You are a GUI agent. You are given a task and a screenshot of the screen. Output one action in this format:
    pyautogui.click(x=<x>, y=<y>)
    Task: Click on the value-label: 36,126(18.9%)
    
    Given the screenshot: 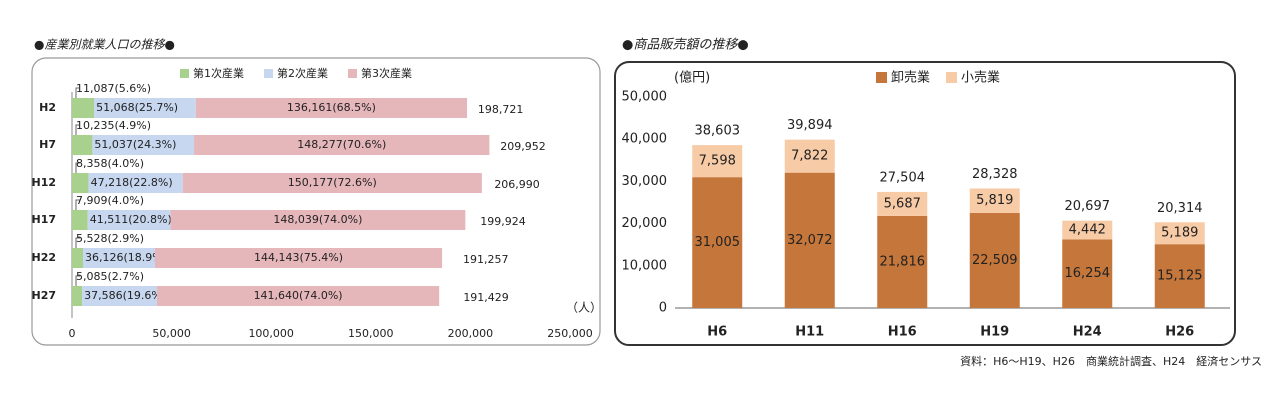 What is the action you would take?
    pyautogui.click(x=126, y=257)
    